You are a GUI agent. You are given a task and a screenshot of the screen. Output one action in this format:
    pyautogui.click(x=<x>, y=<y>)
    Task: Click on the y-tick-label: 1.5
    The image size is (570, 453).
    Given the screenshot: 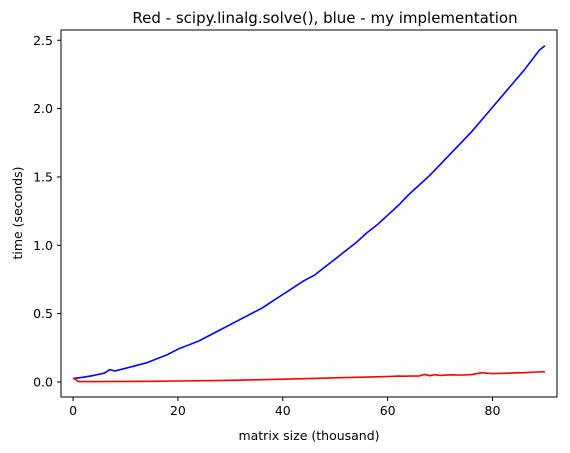 What is the action you would take?
    pyautogui.click(x=43, y=176)
    